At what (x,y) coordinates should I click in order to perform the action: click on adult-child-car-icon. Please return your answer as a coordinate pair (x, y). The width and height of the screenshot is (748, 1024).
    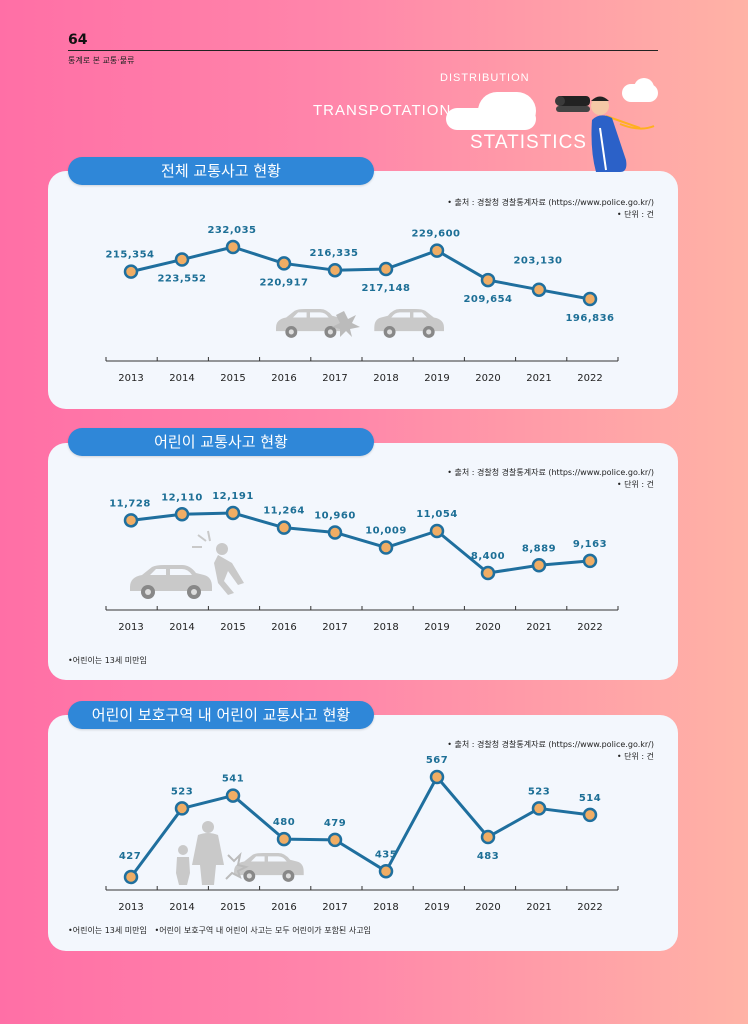
    Looking at the image, I should click on (269, 867).